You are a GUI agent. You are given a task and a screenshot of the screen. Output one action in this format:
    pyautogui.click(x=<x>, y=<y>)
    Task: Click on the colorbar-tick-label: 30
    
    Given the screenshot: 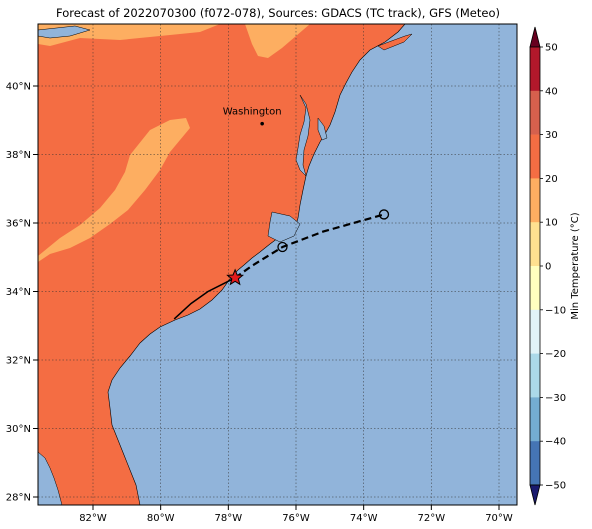 What is the action you would take?
    pyautogui.click(x=551, y=135)
    